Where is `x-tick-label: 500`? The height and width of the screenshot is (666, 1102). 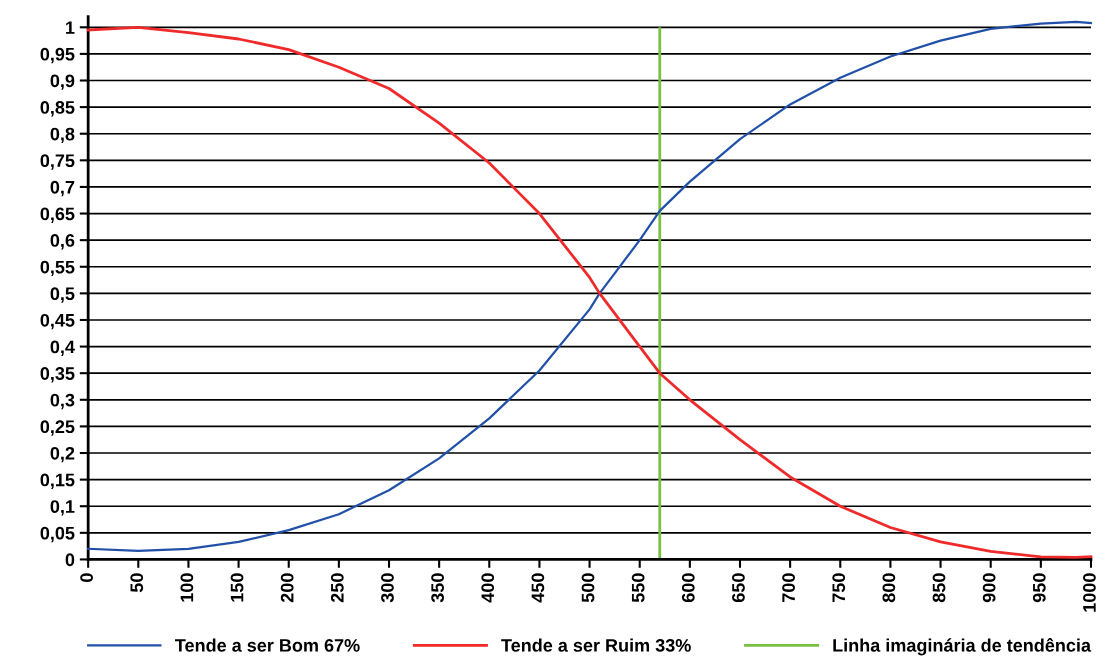
x-tick-label: 500 is located at coordinates (588, 588).